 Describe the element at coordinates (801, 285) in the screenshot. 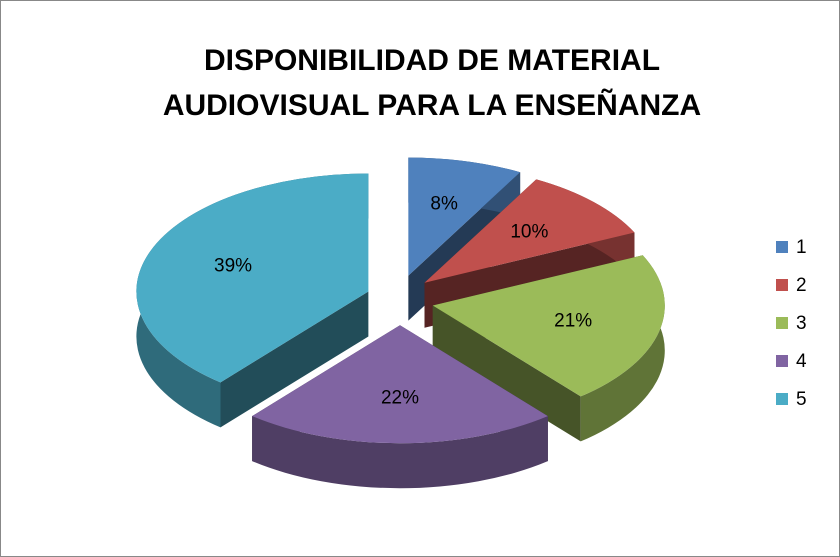

I see `legend-label: 2` at that location.